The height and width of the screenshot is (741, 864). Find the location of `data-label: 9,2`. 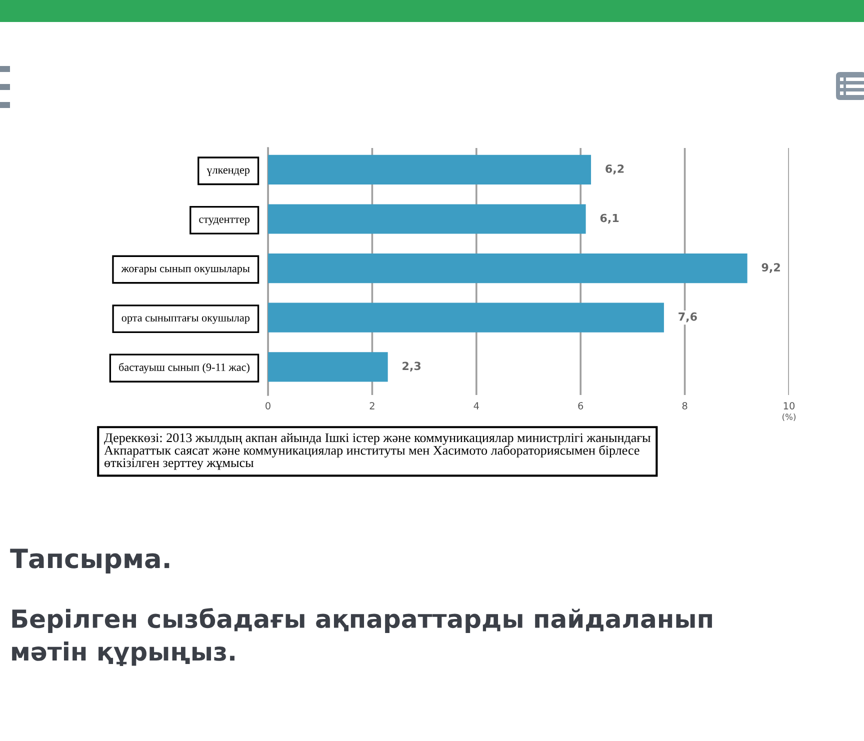

data-label: 9,2 is located at coordinates (771, 268).